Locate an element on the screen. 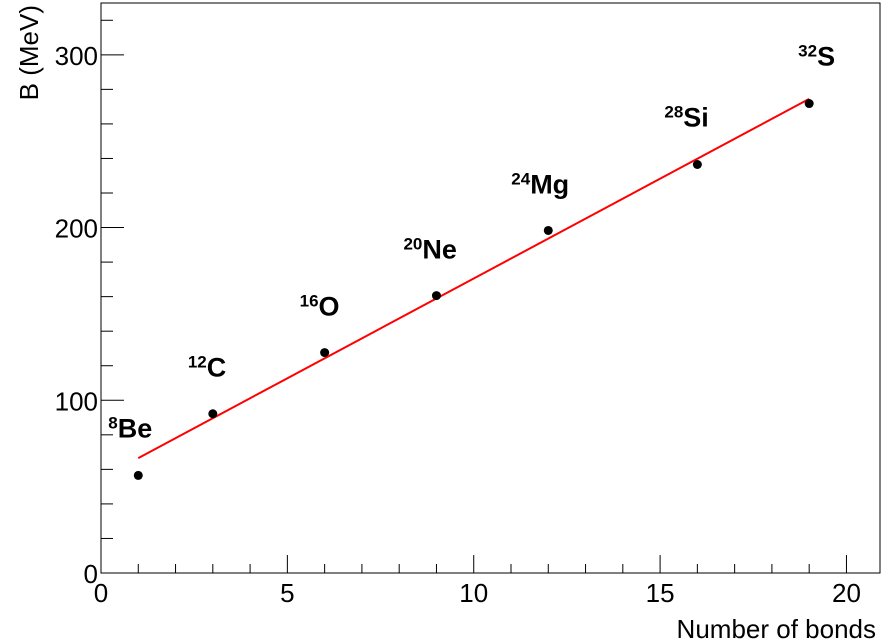 The height and width of the screenshot is (643, 881). y-tick-label: 300 is located at coordinates (76, 56).